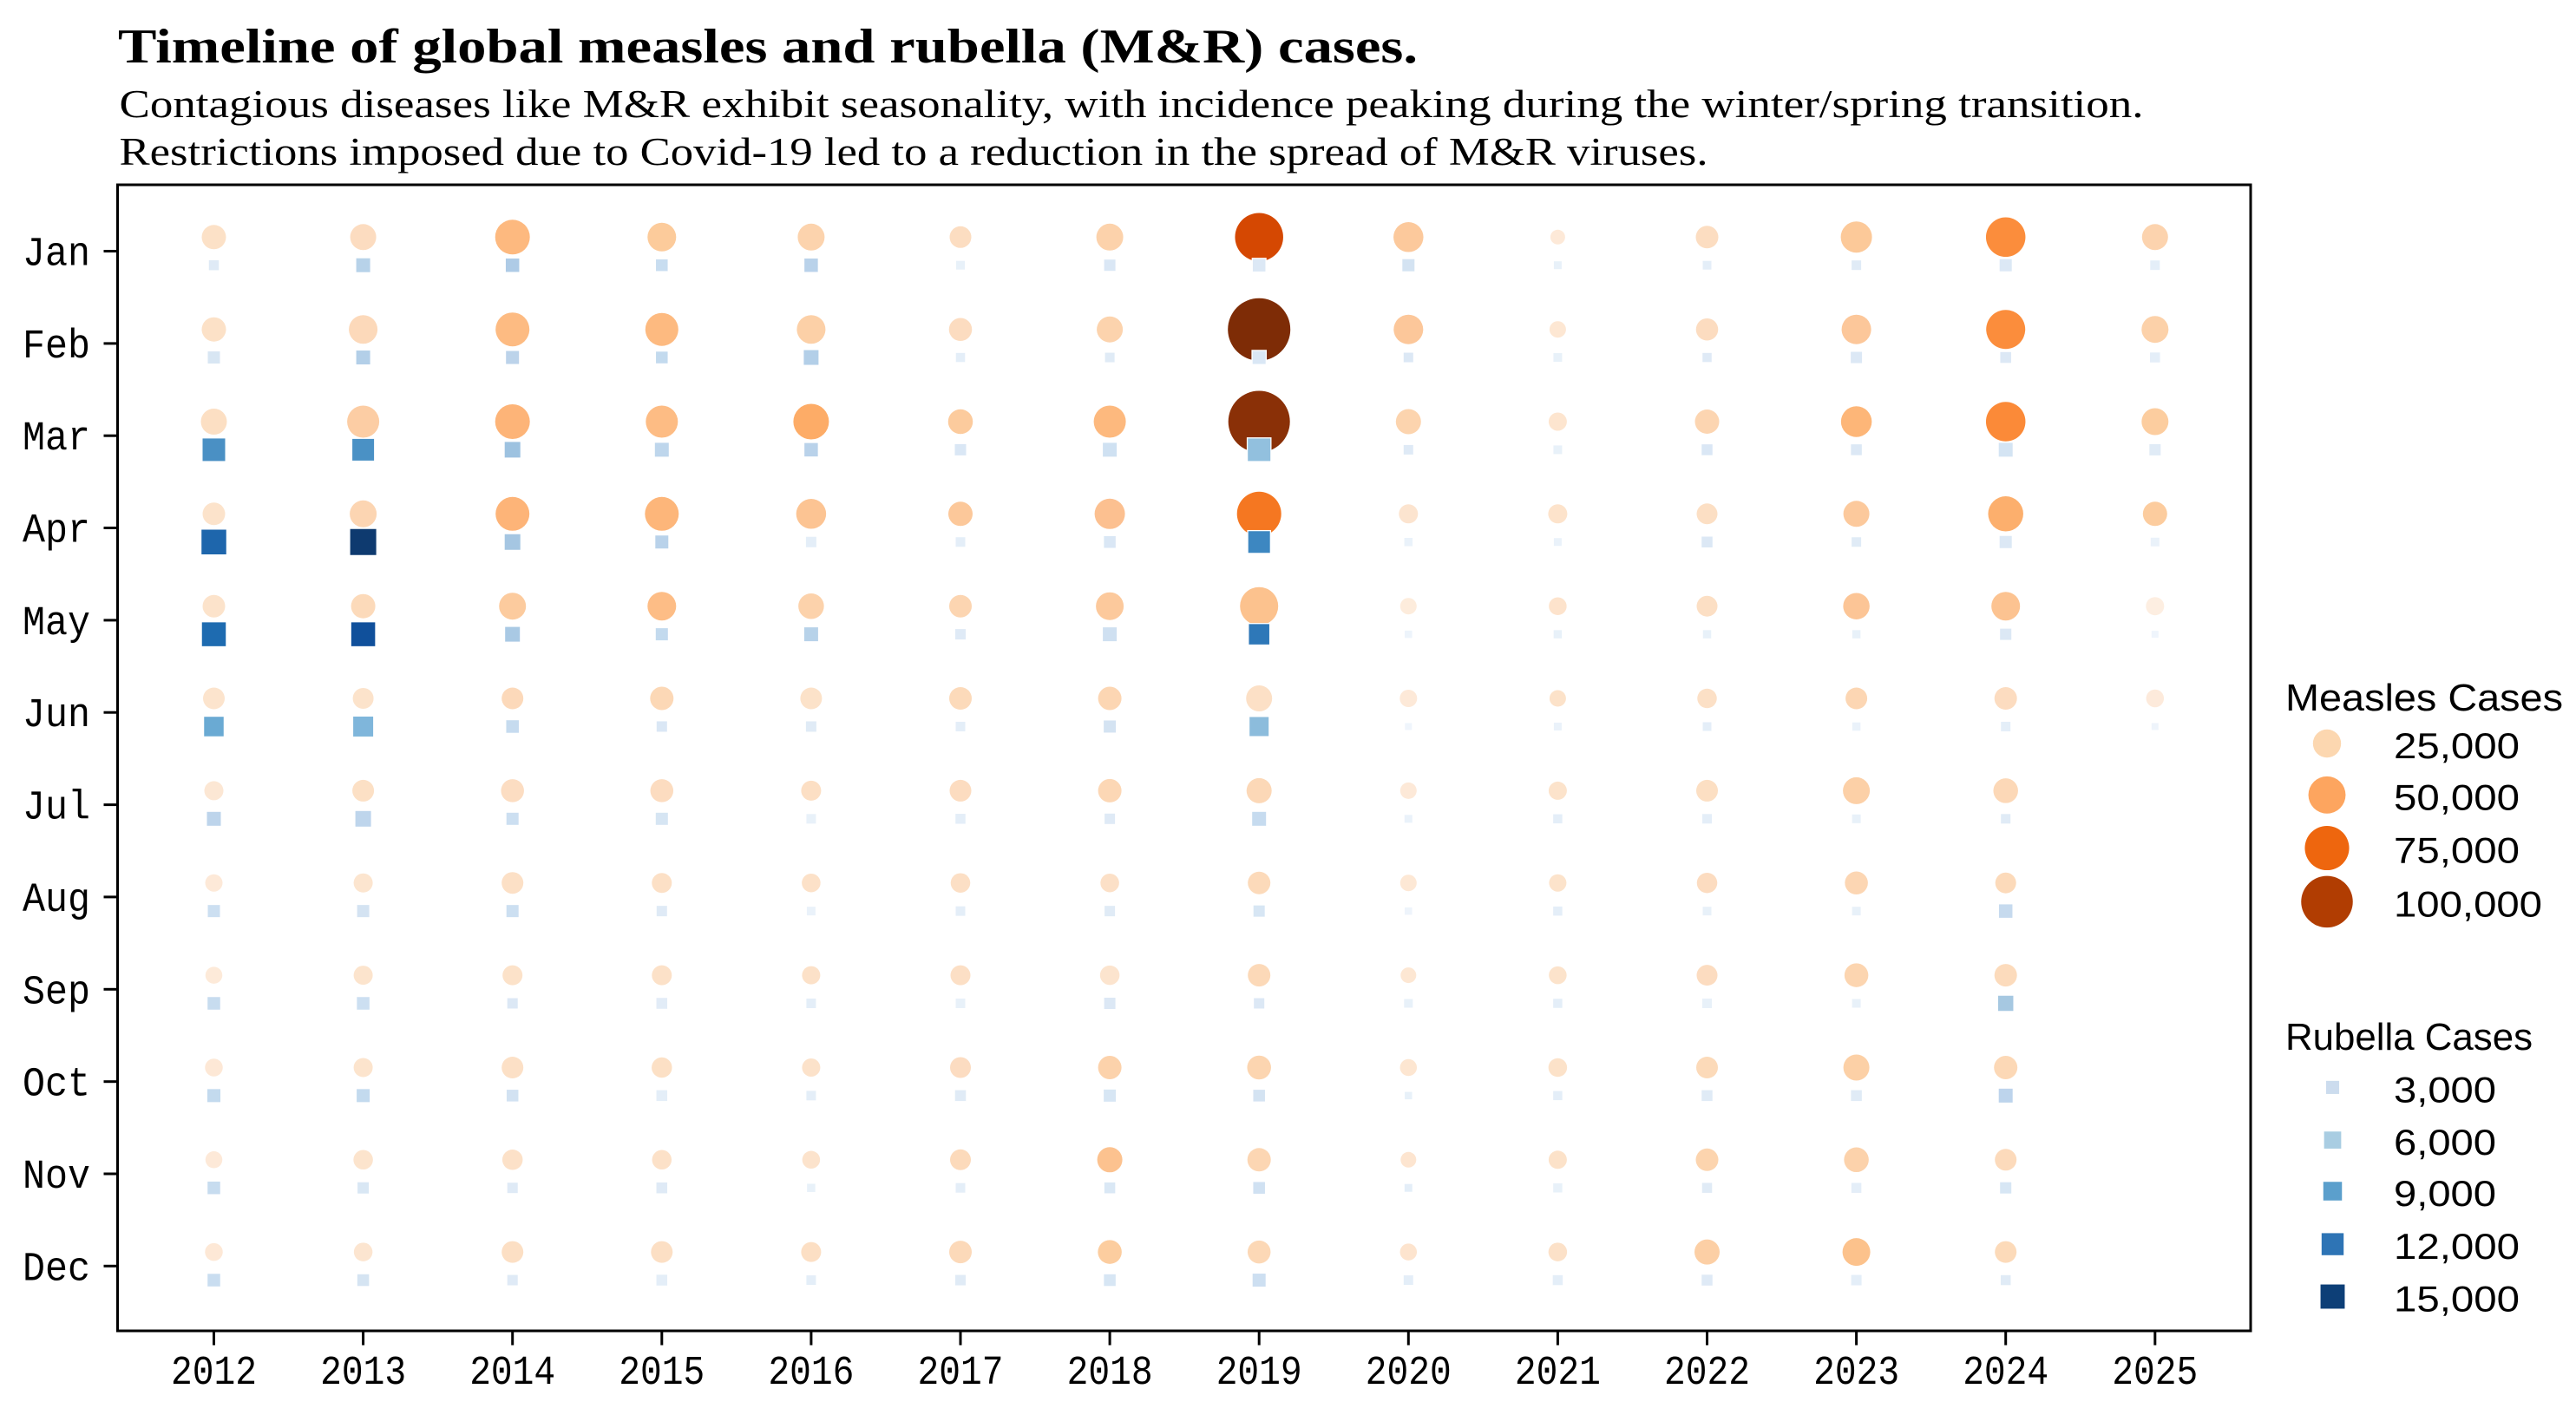  I want to click on svg-text: 15,000, so click(2457, 1299).